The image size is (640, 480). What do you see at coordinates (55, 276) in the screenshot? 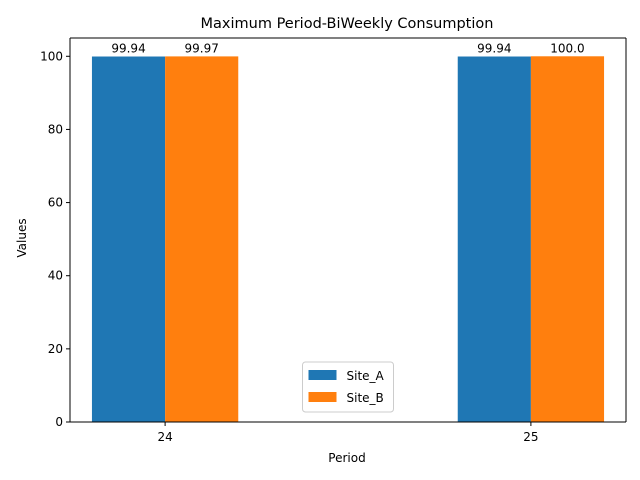
I see `y-tick-label: 40` at bounding box center [55, 276].